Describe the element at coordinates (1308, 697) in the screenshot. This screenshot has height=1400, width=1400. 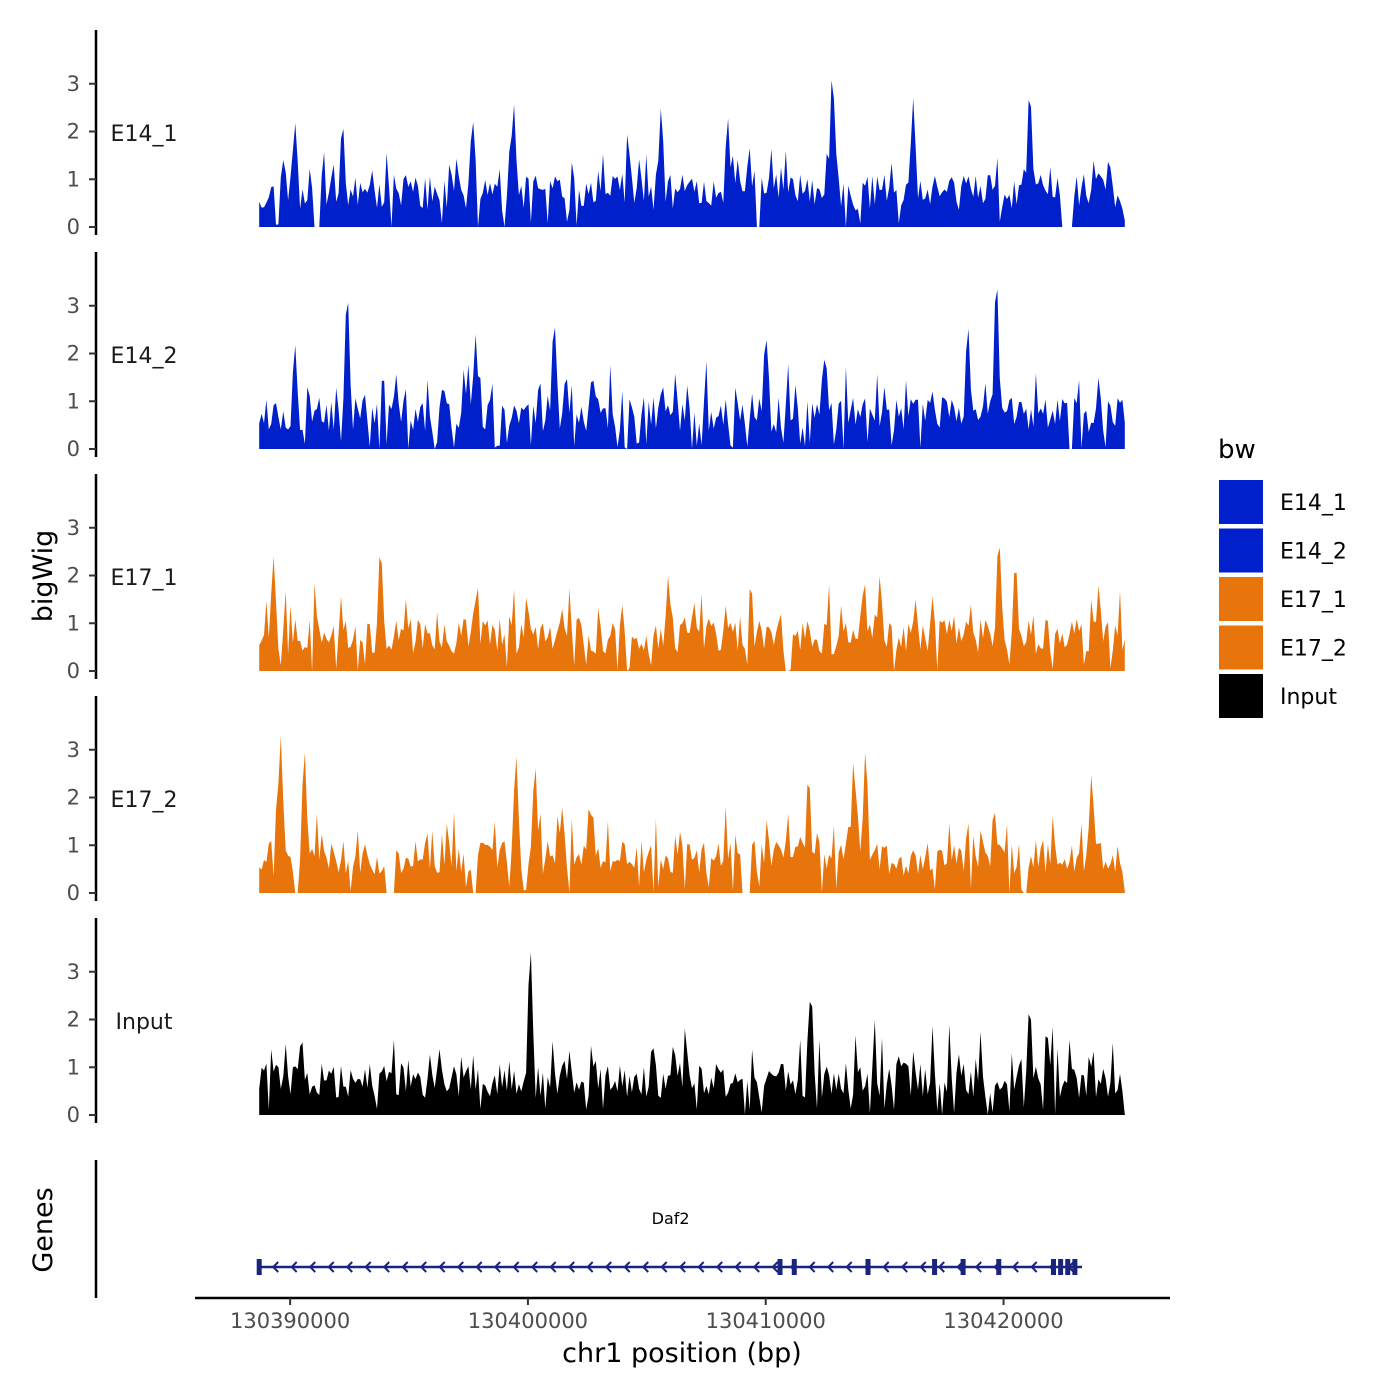
I see `legend-label: Input` at that location.